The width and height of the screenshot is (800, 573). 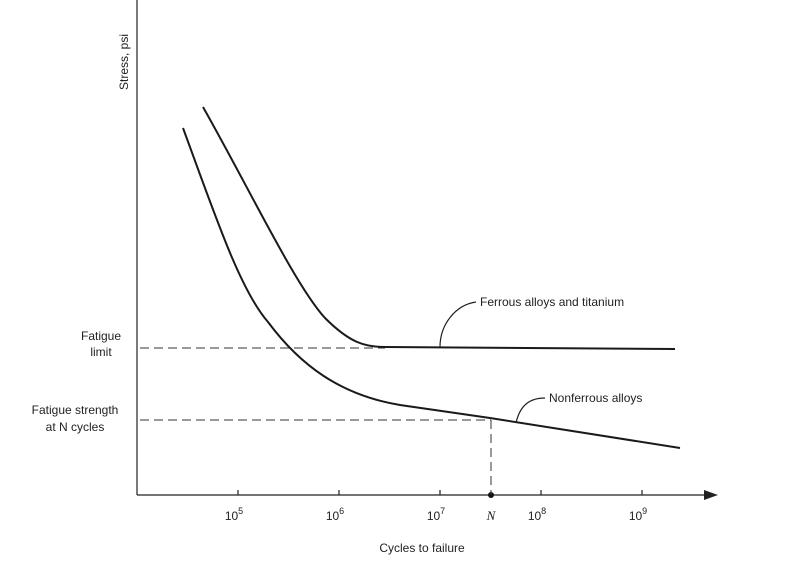 What do you see at coordinates (537, 514) in the screenshot?
I see `x-tick-label: 10⁸` at bounding box center [537, 514].